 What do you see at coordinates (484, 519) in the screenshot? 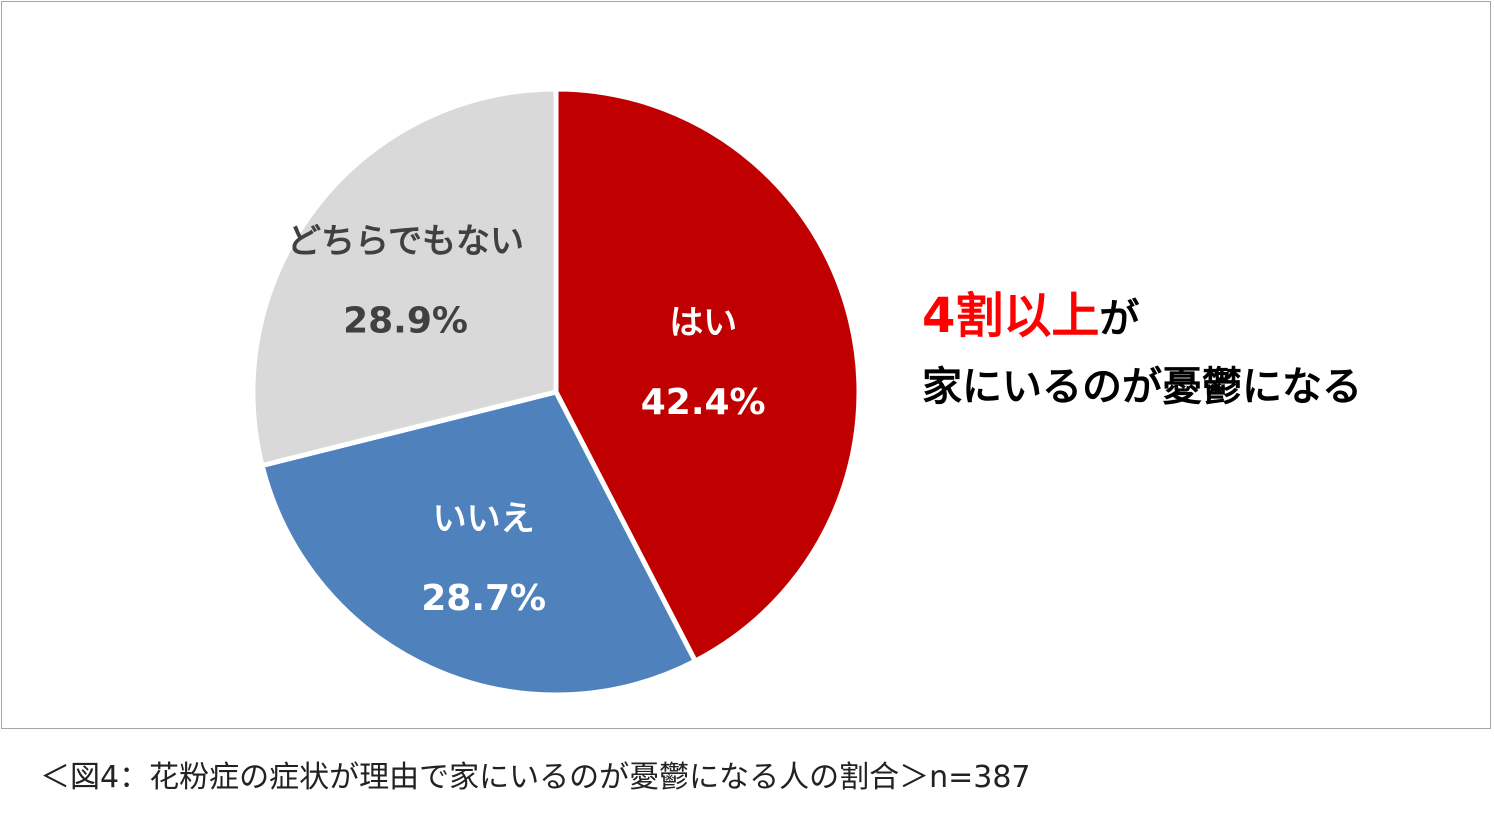
I see `pie-category-label-2: いいえ` at bounding box center [484, 519].